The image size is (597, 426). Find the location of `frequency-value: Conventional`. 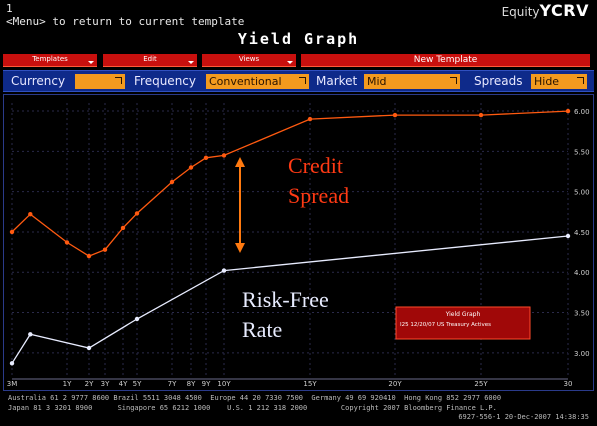

frequency-value: Conventional is located at coordinates (245, 81).